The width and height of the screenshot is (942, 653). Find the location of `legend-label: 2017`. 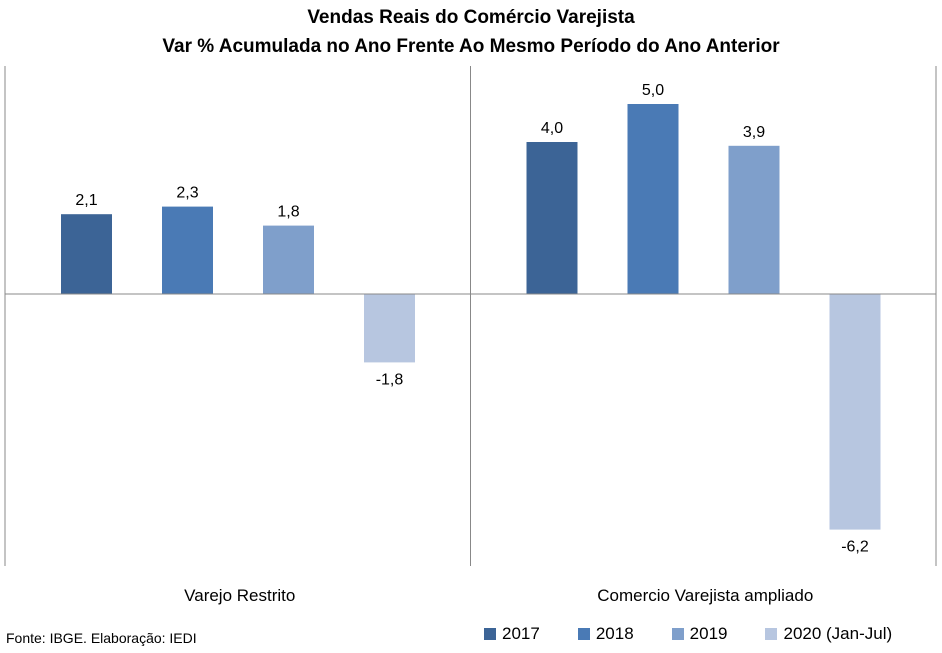

legend-label: 2017 is located at coordinates (521, 633).